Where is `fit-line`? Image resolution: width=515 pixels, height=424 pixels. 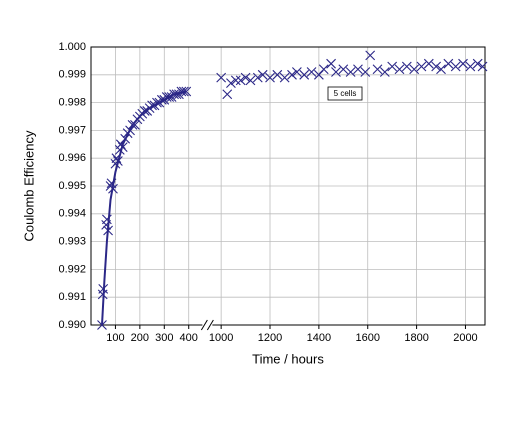 fit-line is located at coordinates (144, 208).